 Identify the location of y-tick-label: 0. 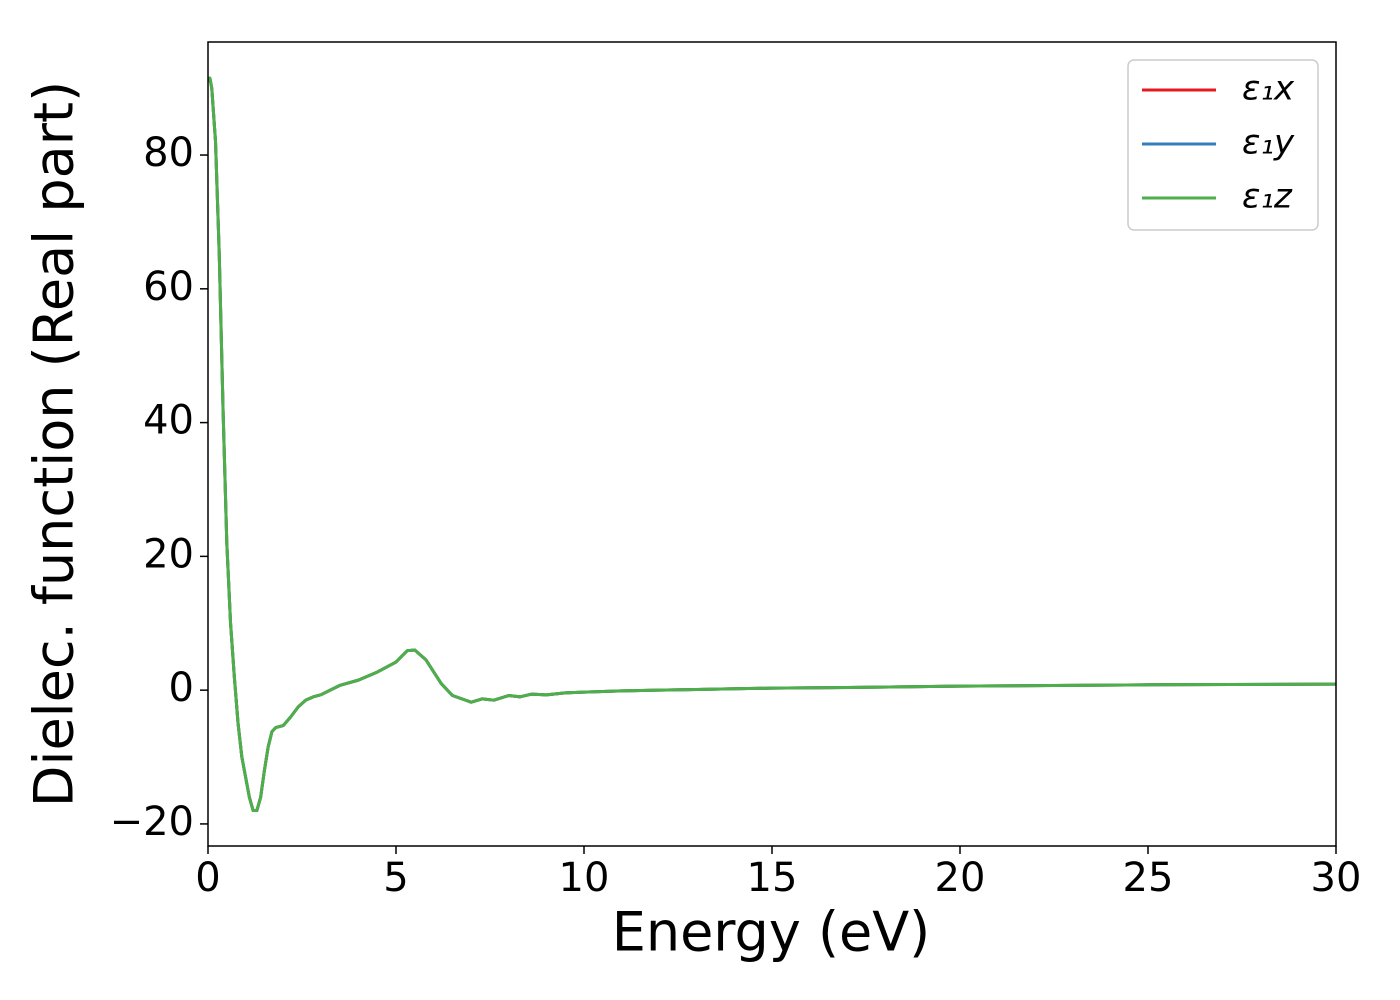
(181, 688).